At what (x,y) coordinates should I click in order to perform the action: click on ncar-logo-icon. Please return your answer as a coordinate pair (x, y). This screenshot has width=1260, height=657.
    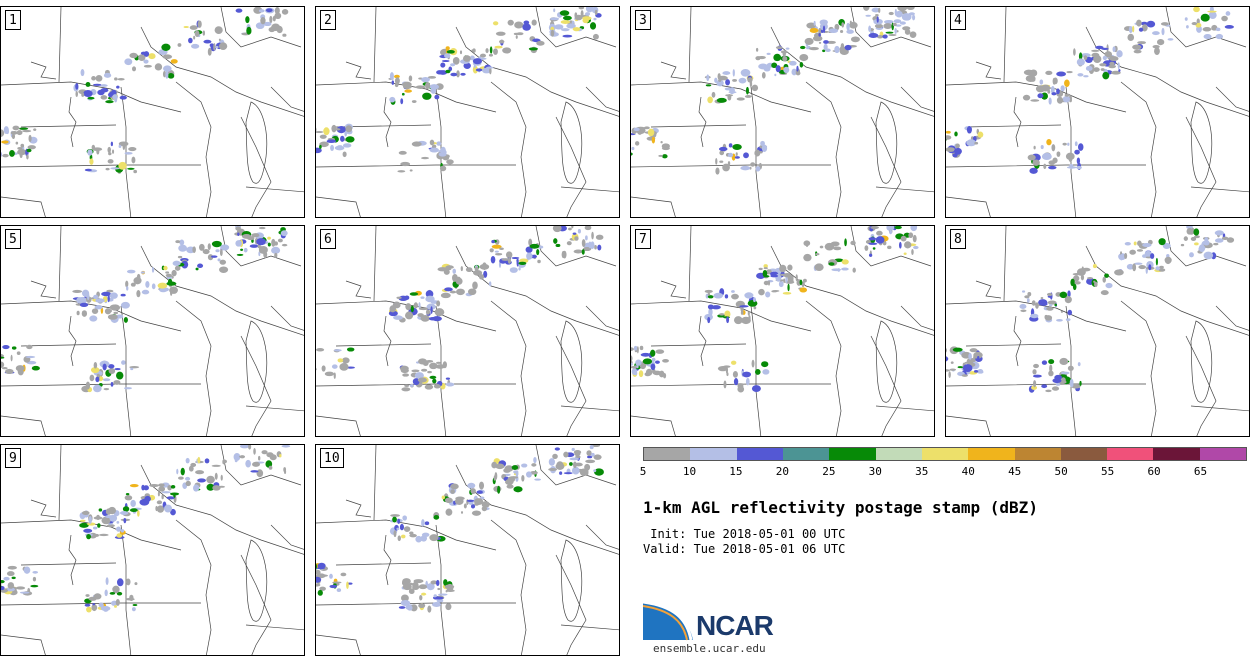
    Looking at the image, I should click on (668, 620).